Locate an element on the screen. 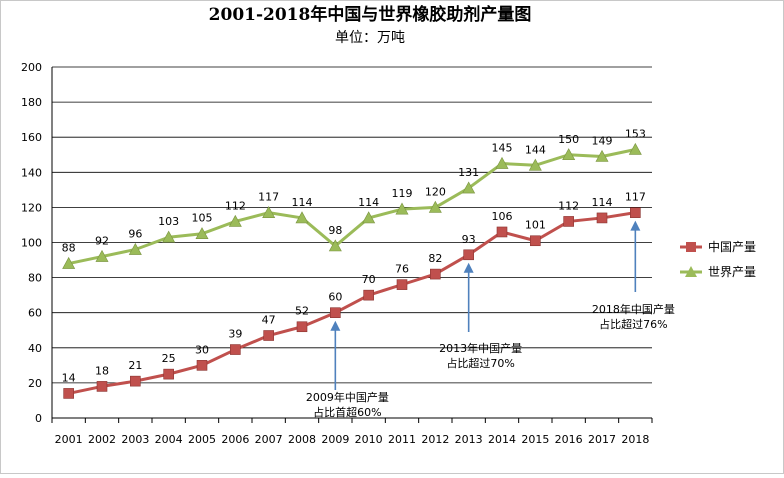 This screenshot has height=478, width=784. point-china-2005 is located at coordinates (202, 365).